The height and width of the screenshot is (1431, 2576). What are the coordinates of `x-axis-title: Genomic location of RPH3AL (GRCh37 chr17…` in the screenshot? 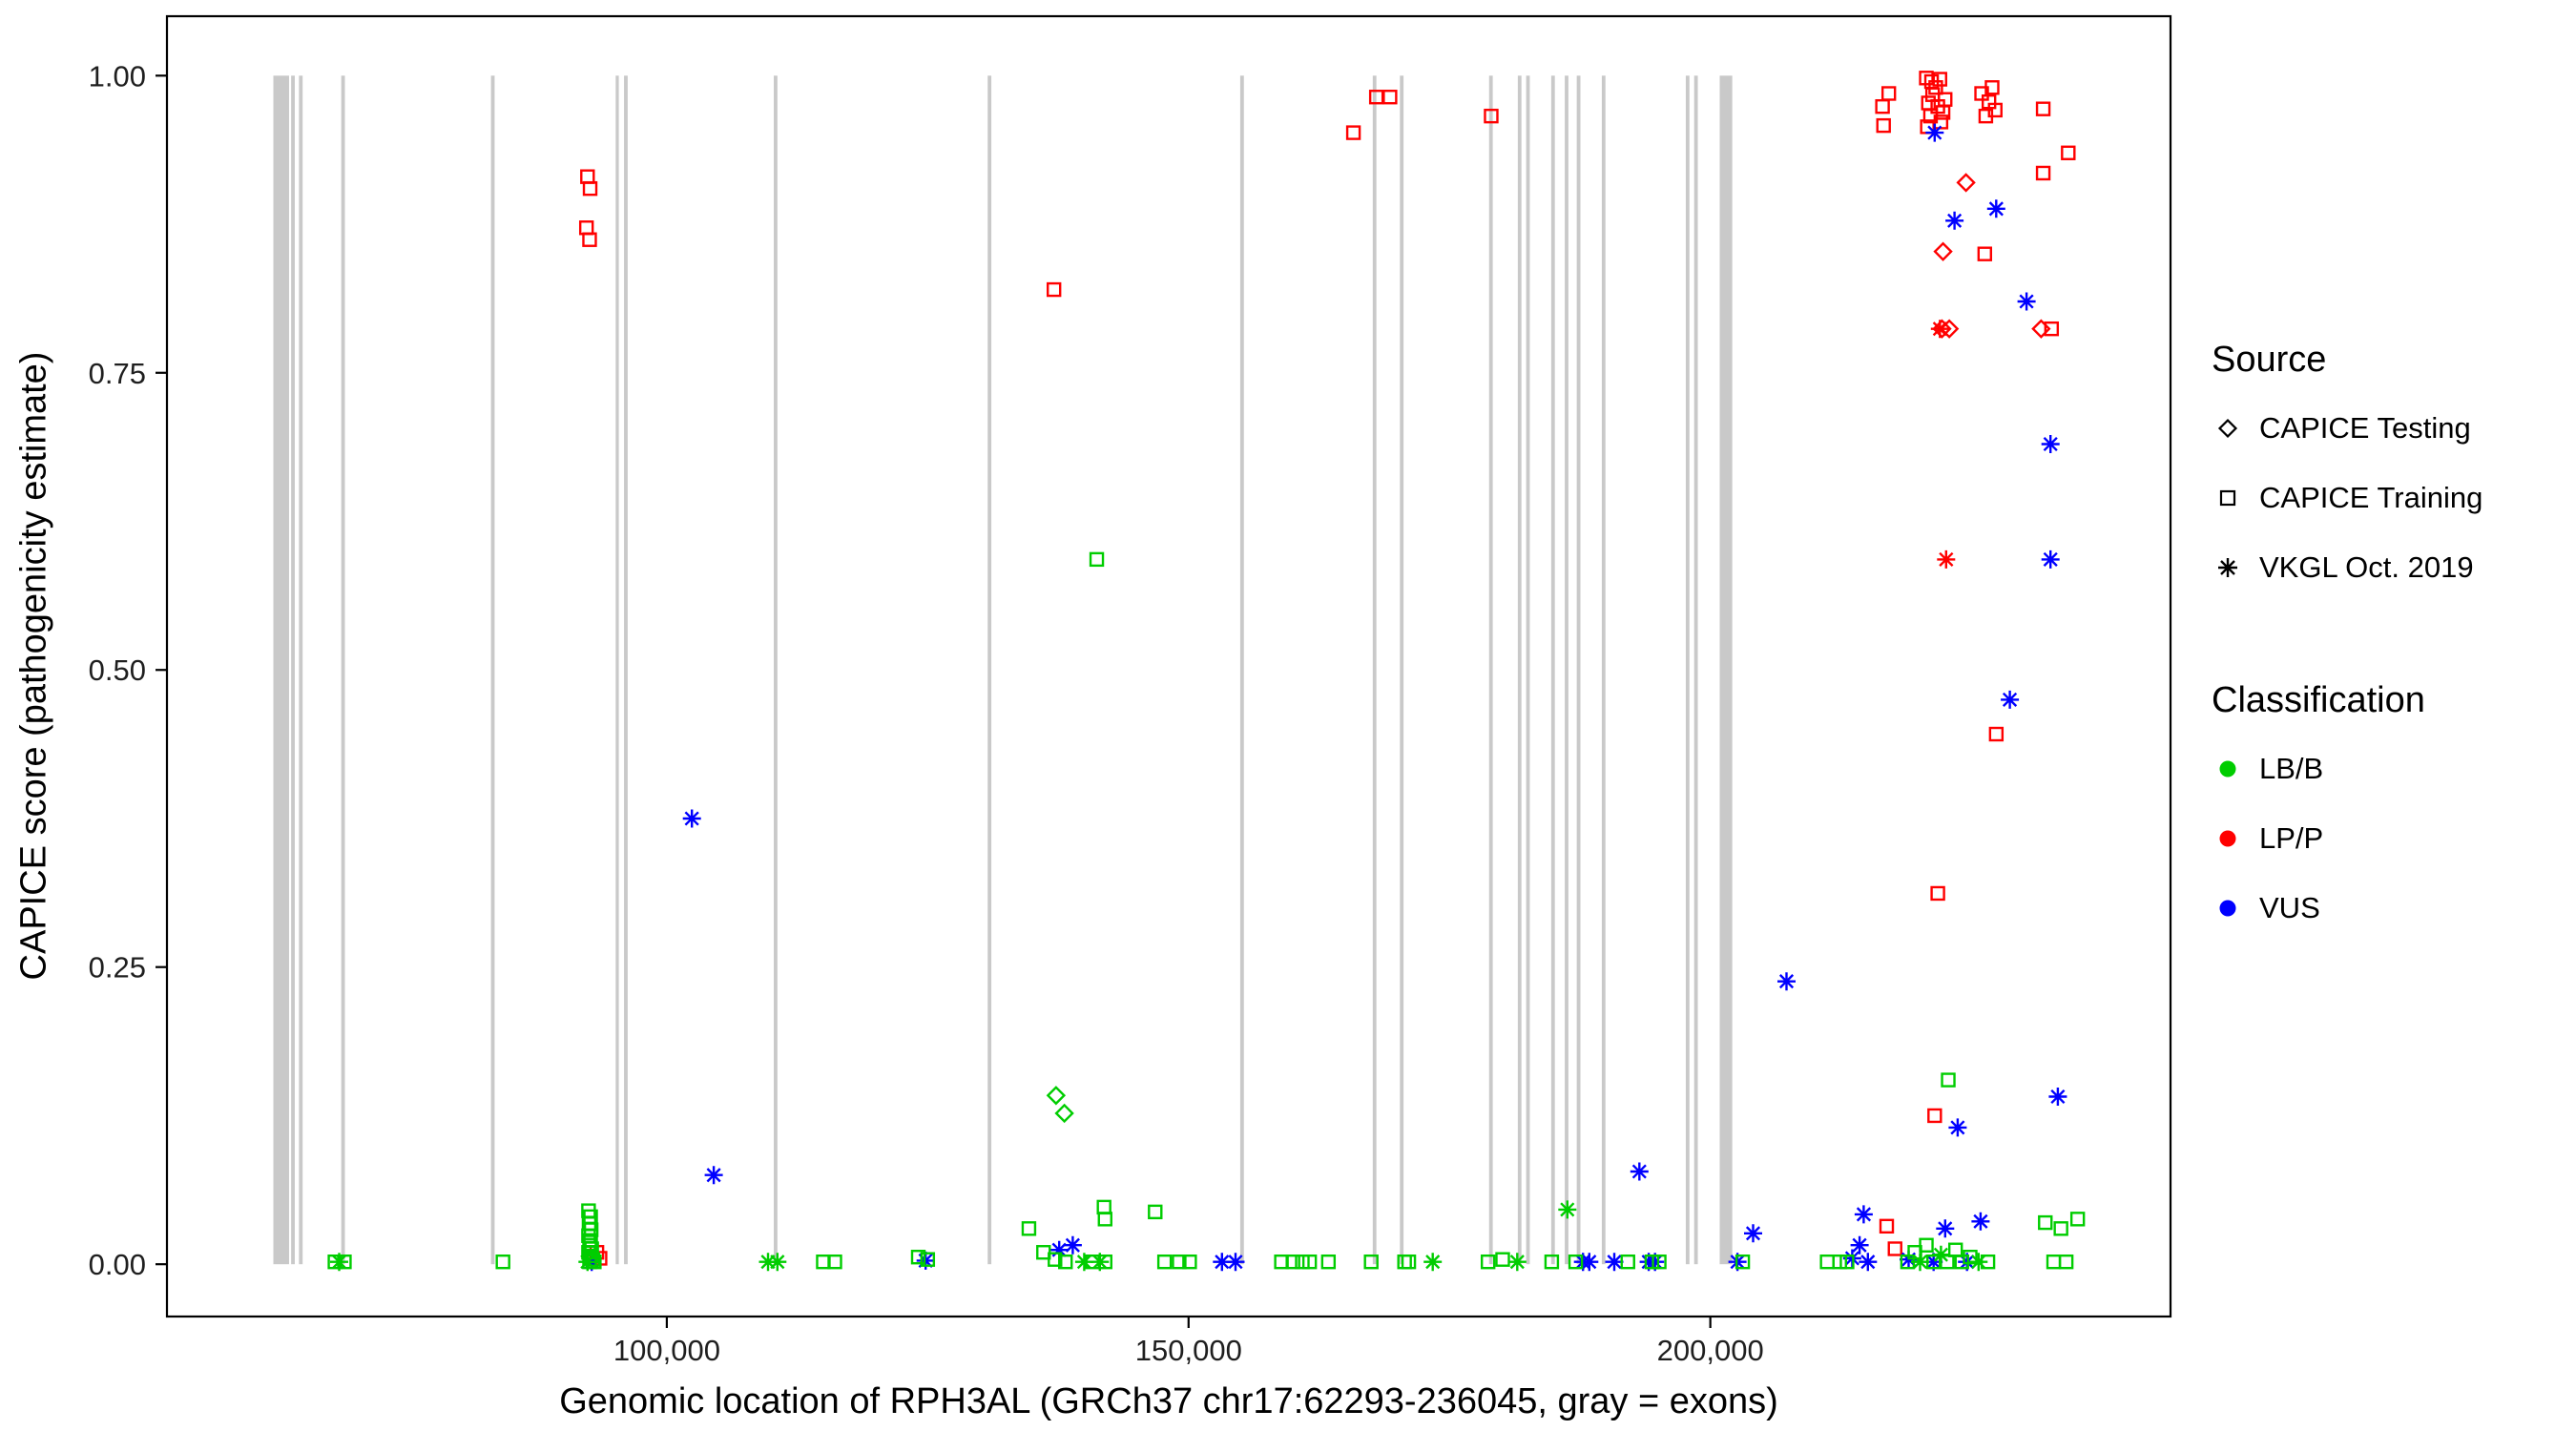 It's located at (1168, 1401).